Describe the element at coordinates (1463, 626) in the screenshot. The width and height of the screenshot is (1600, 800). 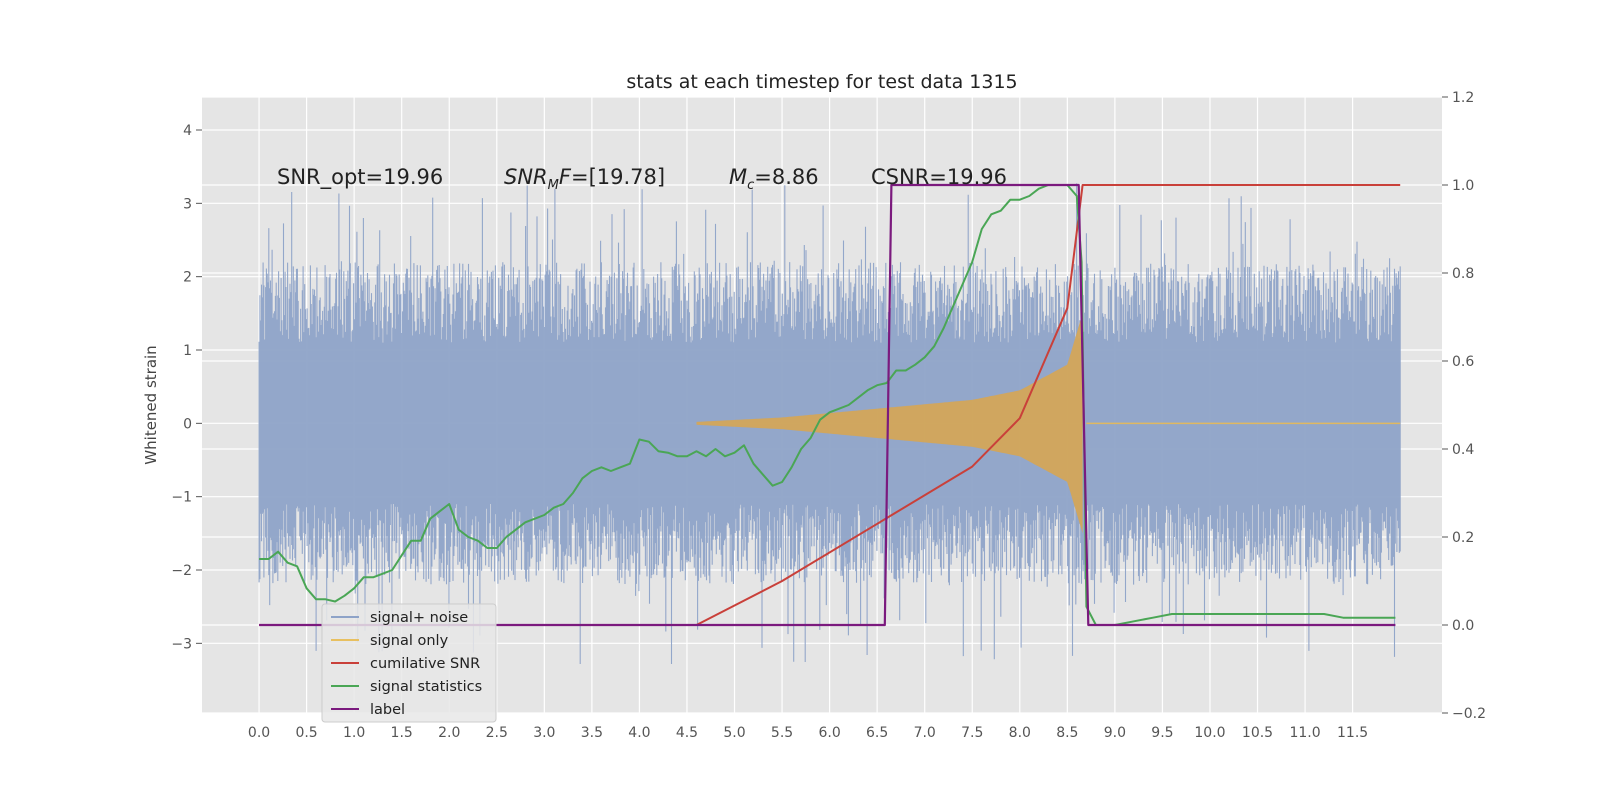
I see `y2-tick-label: 0.0` at that location.